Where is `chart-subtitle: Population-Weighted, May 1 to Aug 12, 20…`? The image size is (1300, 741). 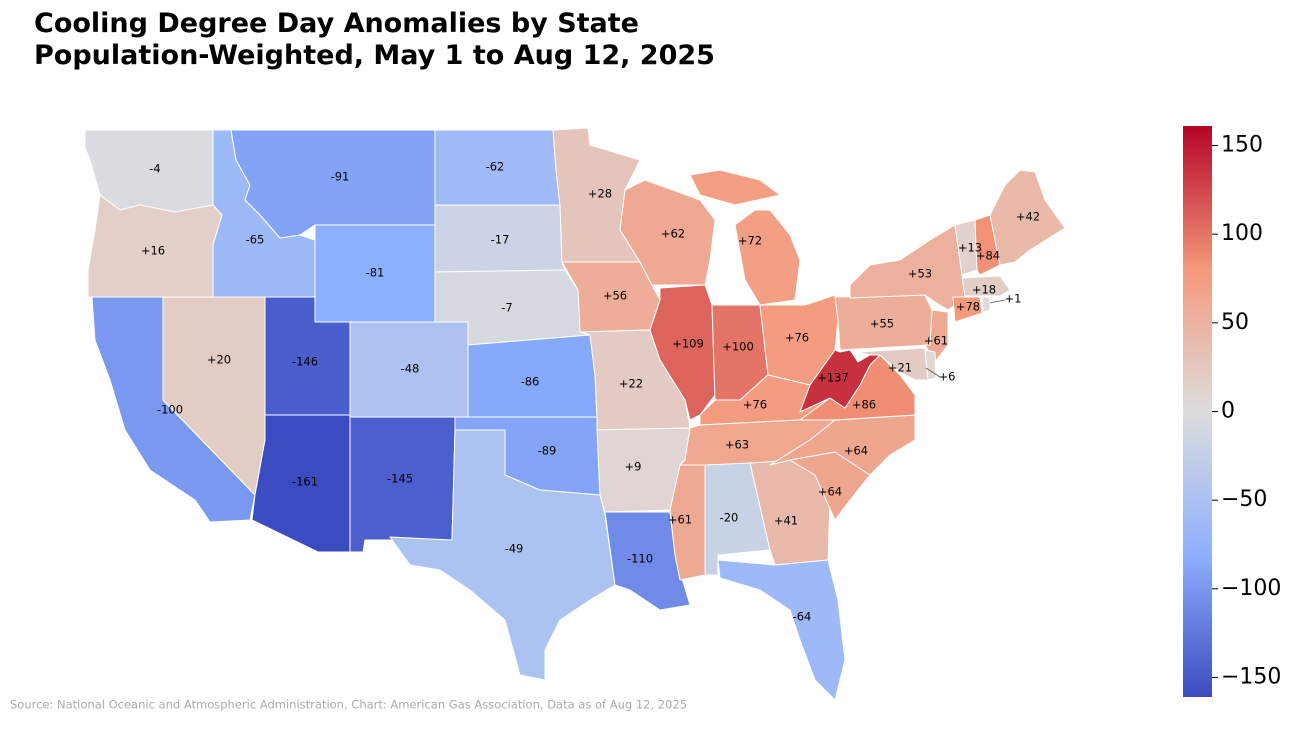
chart-subtitle: Population-Weighted, May 1 to Aug 12, 20… is located at coordinates (374, 55).